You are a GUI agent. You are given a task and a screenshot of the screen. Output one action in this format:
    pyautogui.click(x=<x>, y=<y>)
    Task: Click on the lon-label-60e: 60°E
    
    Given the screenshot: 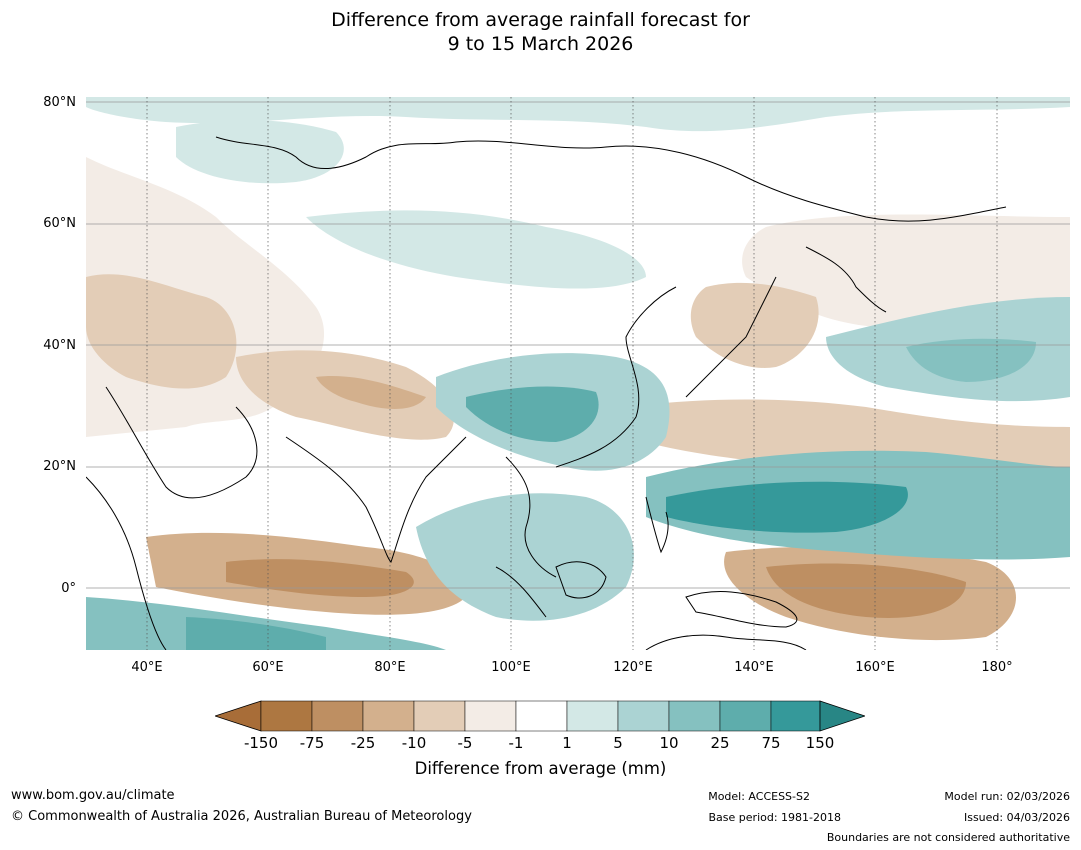 What is the action you would take?
    pyautogui.click(x=268, y=667)
    